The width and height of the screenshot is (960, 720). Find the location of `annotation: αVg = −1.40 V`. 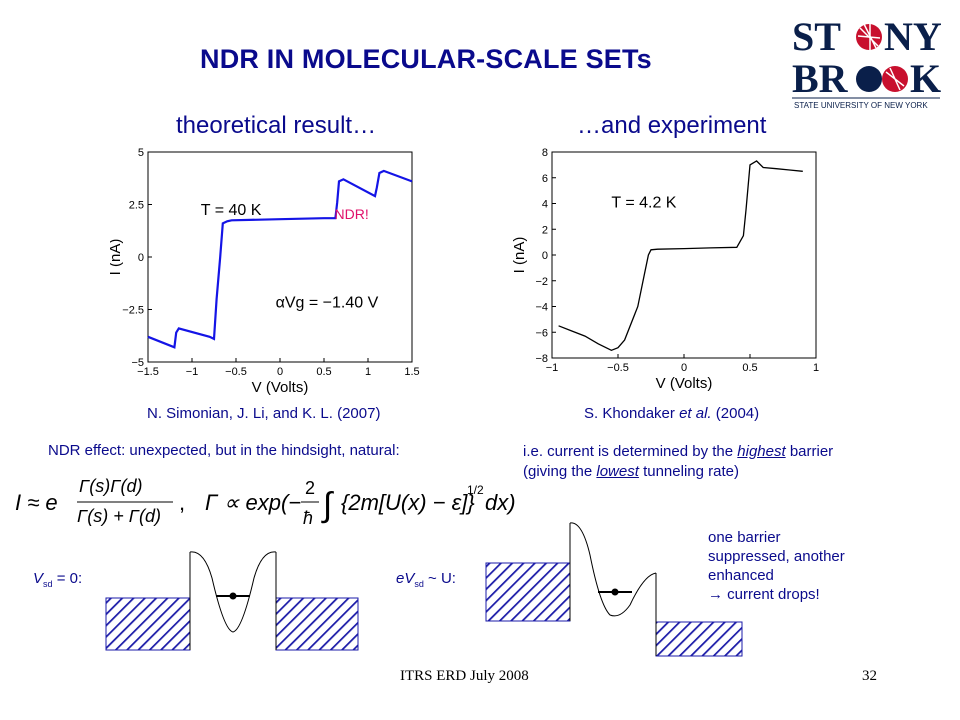

annotation: αVg = −1.40 V is located at coordinates (327, 302).